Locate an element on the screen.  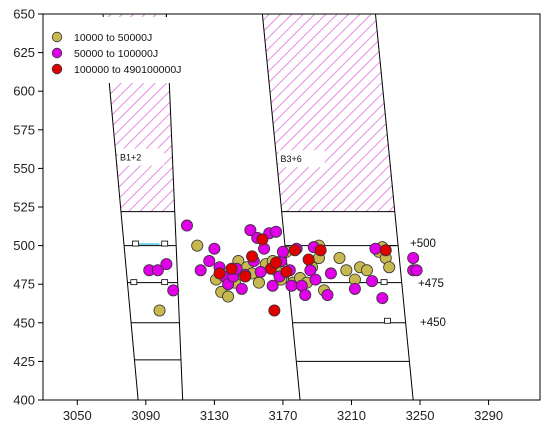
legend-label-mid: 50000 to 100000J is located at coordinates (116, 54).